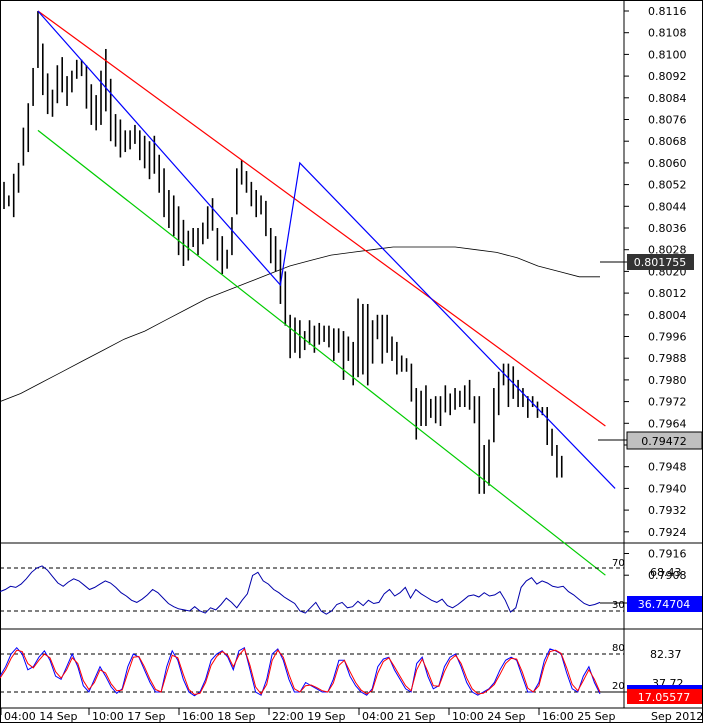  I want to click on stoch-value-box-red, so click(664, 696).